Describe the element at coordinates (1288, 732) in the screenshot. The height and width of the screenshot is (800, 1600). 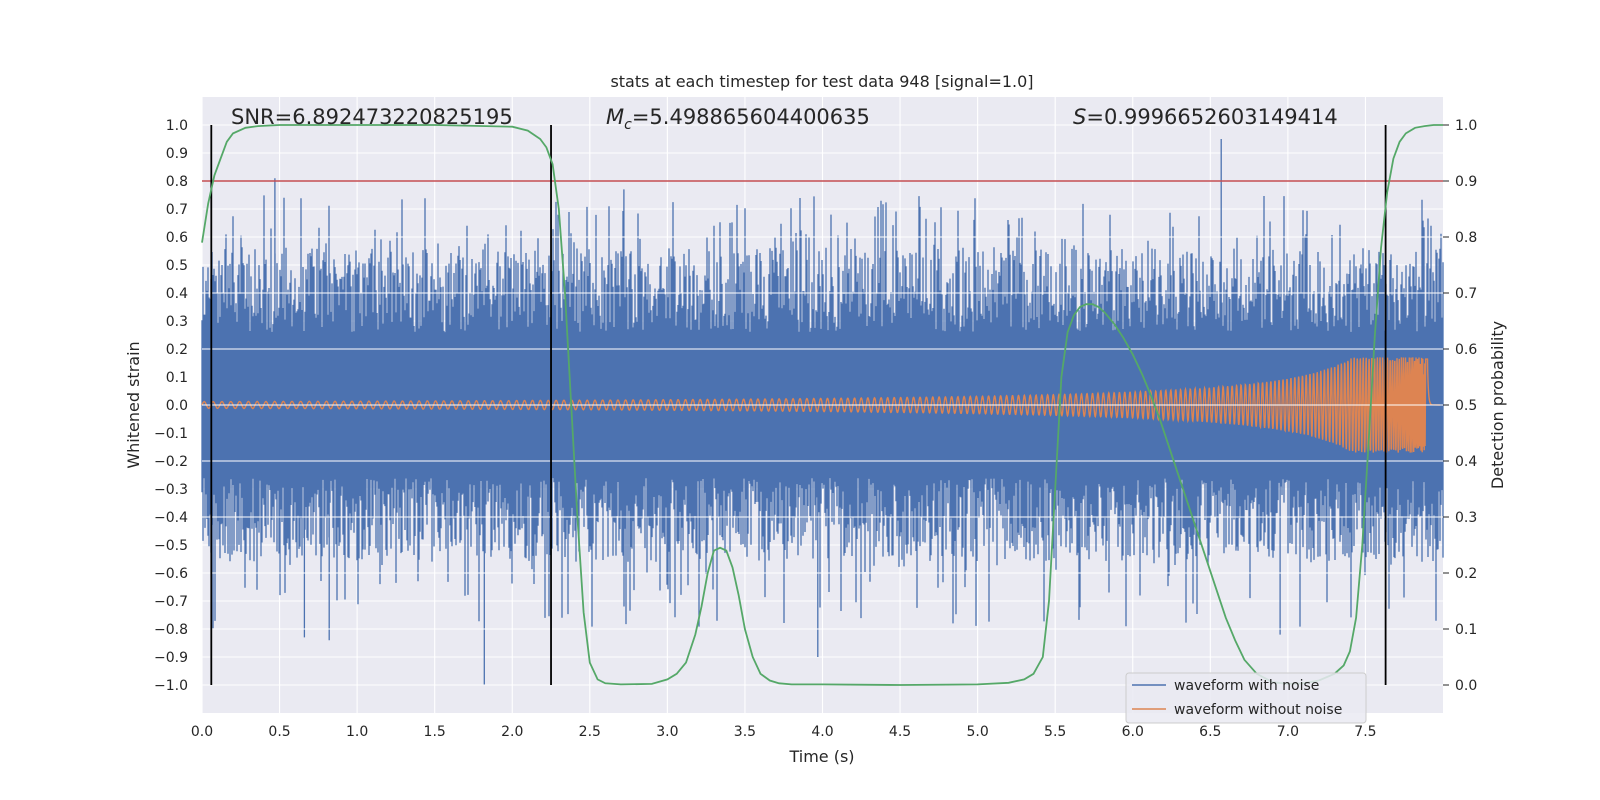
I see `x-tick-label: 7.0` at that location.